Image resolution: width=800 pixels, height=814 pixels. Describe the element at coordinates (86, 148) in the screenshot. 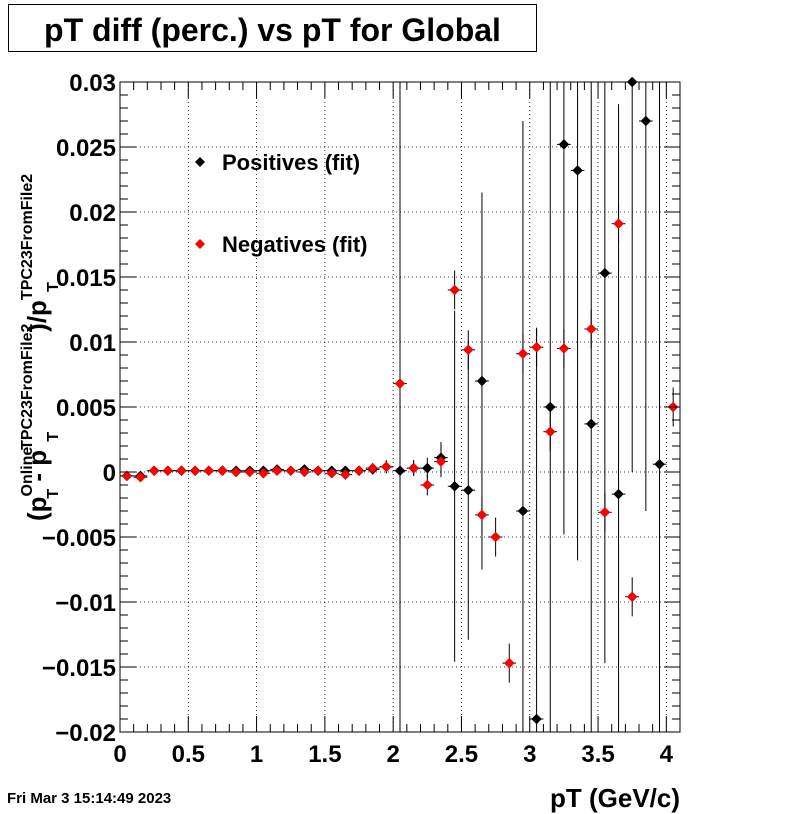

I see `y-tick-label: 0.025` at that location.